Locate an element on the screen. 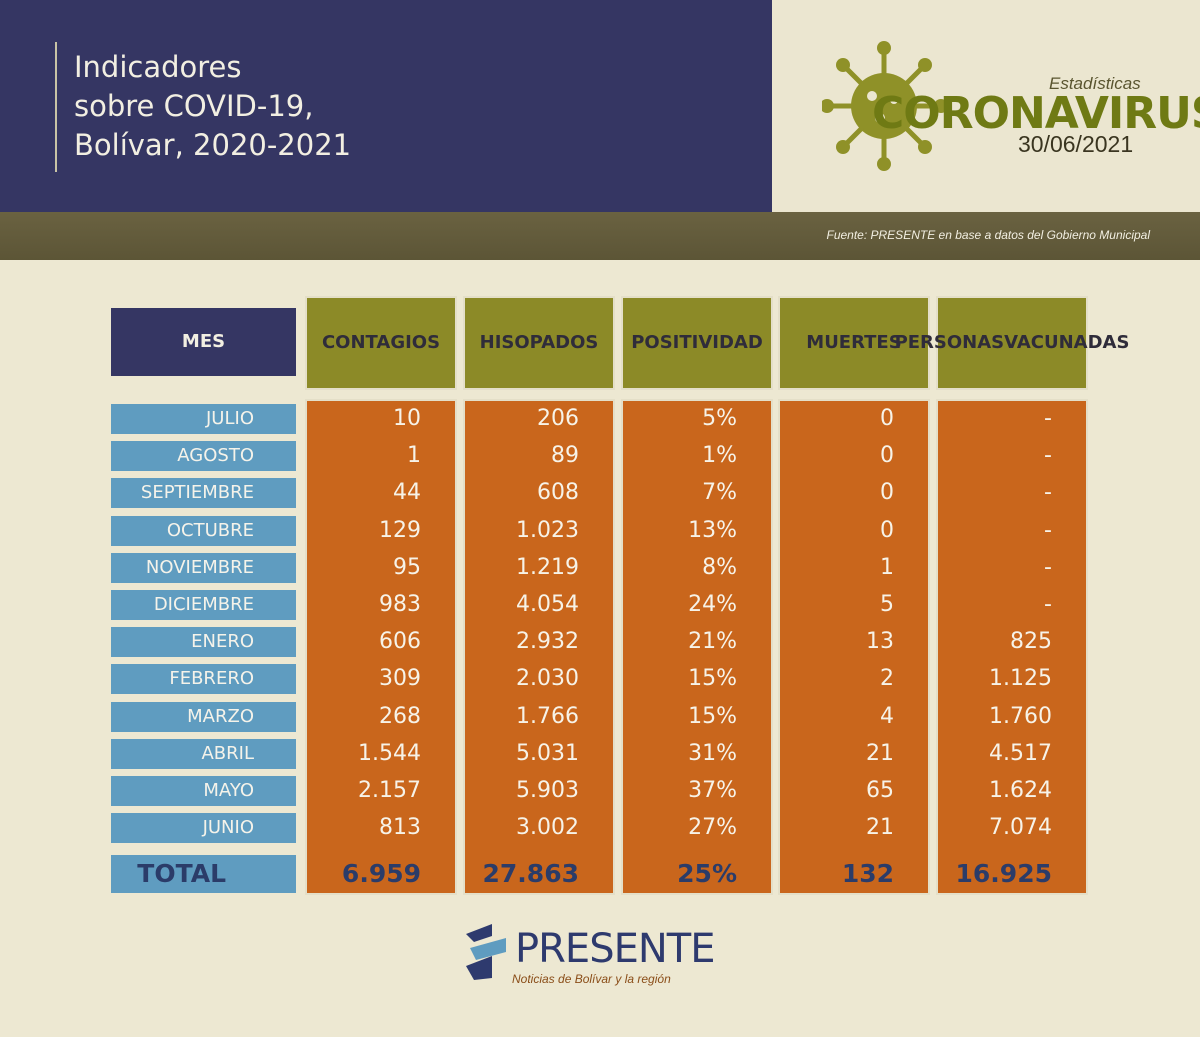  month-label: MARZO is located at coordinates (203, 716).